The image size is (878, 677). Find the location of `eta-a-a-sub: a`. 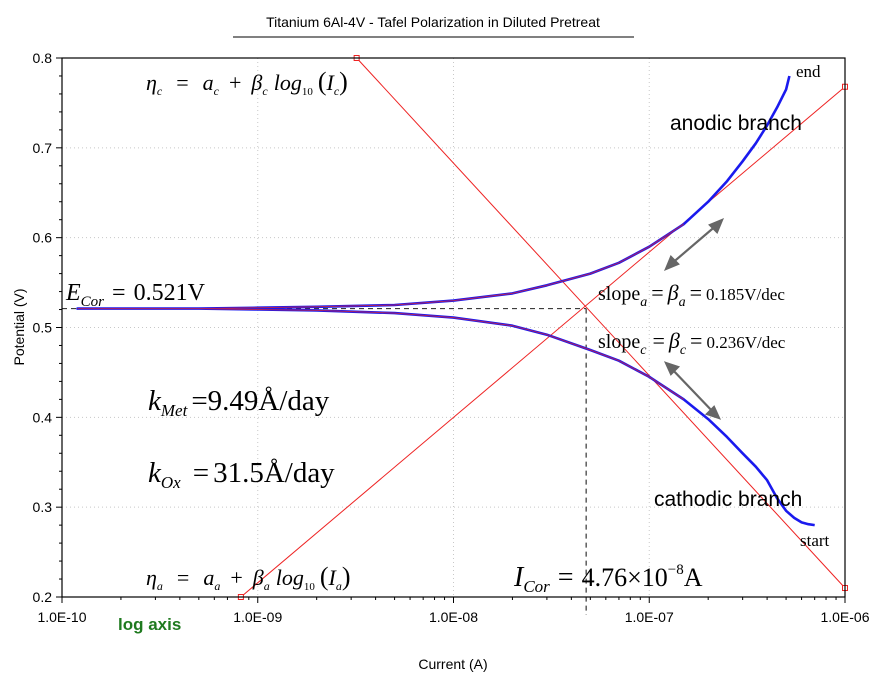

eta-a-a-sub: a is located at coordinates (217, 586).